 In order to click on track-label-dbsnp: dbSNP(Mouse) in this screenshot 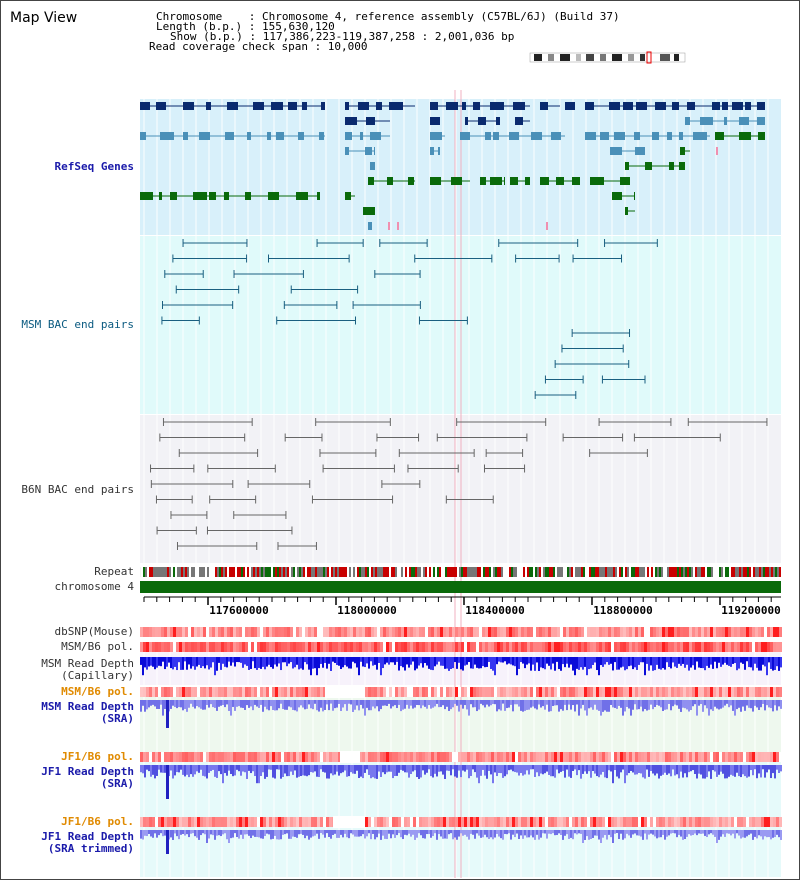, I will do `click(94, 631)`.